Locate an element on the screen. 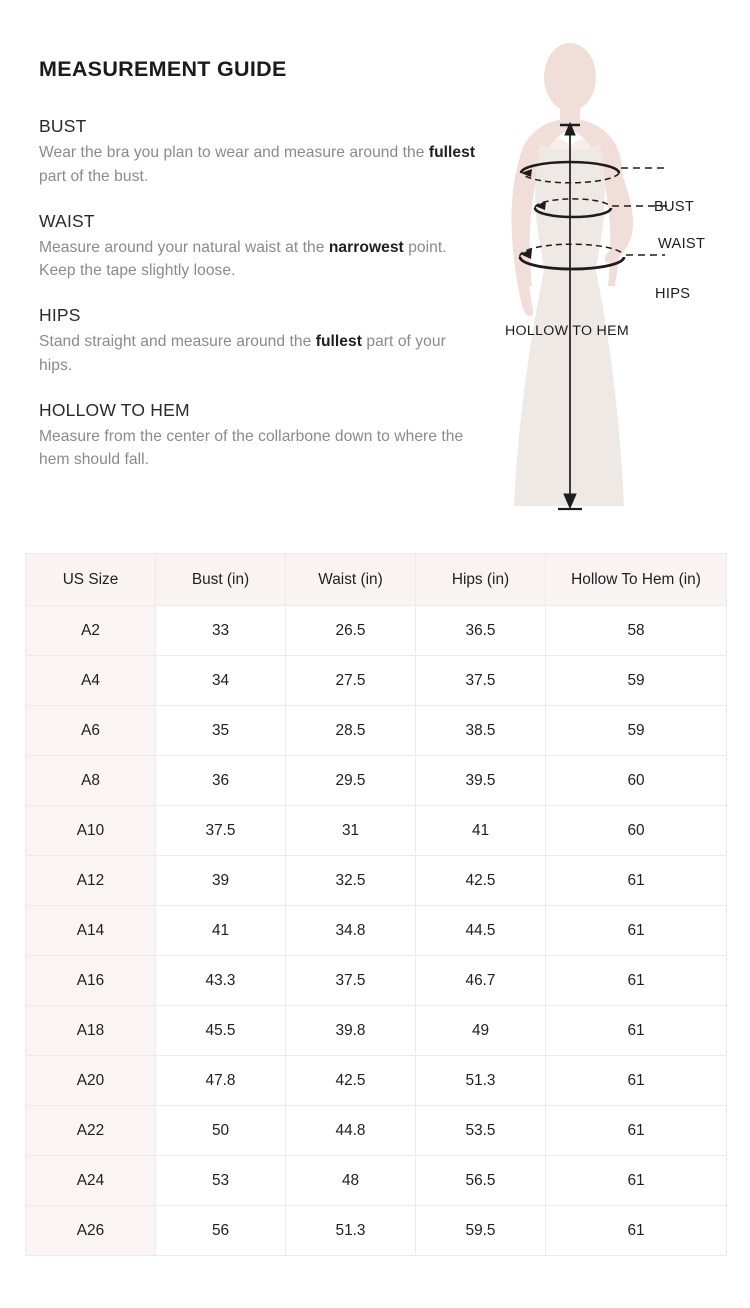 Image resolution: width=750 pixels, height=1308 pixels. table-row: A8 36 29.5 39.5 60 is located at coordinates (376, 780).